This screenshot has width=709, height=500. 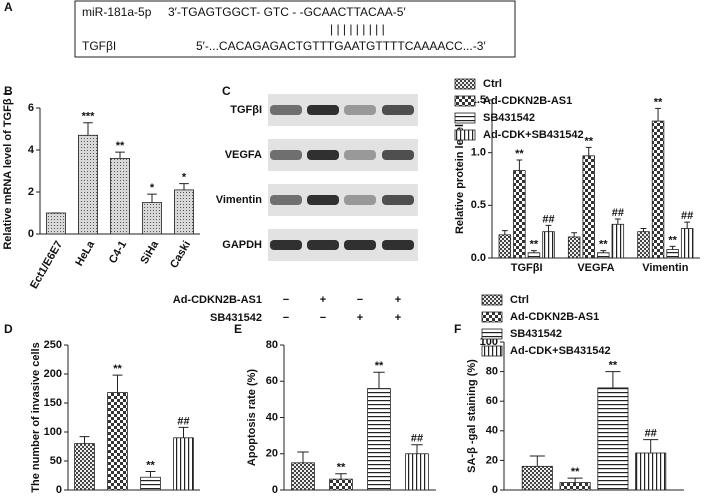 I want to click on blot-row-label: Vimentin, so click(x=239, y=200).